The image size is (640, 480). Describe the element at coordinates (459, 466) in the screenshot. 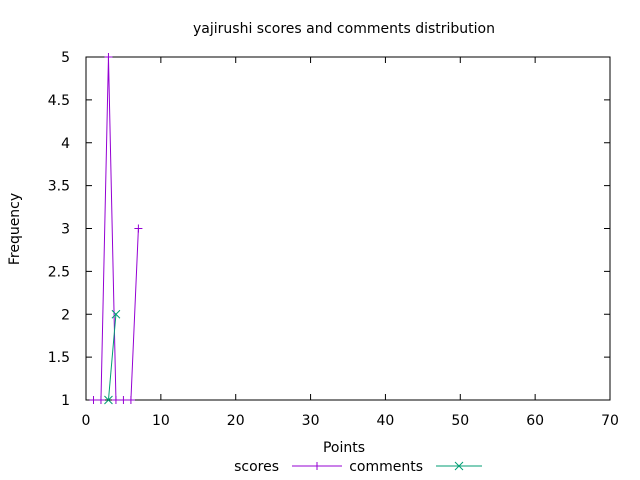

I see `legend-marker-comments` at that location.